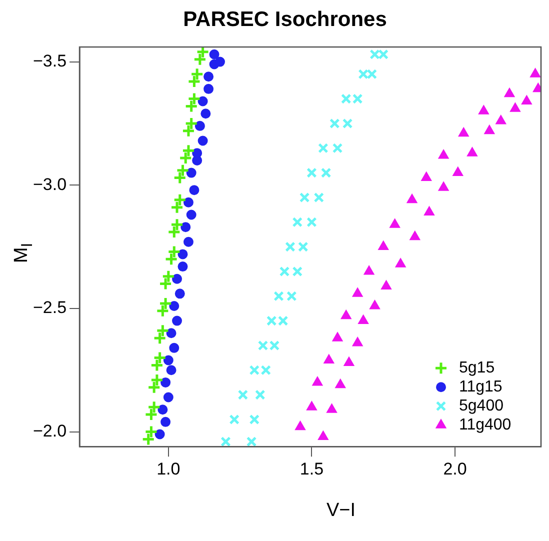 Image resolution: width=549 pixels, height=541 pixels. Describe the element at coordinates (481, 406) in the screenshot. I see `legend-label: 5g400` at that location.